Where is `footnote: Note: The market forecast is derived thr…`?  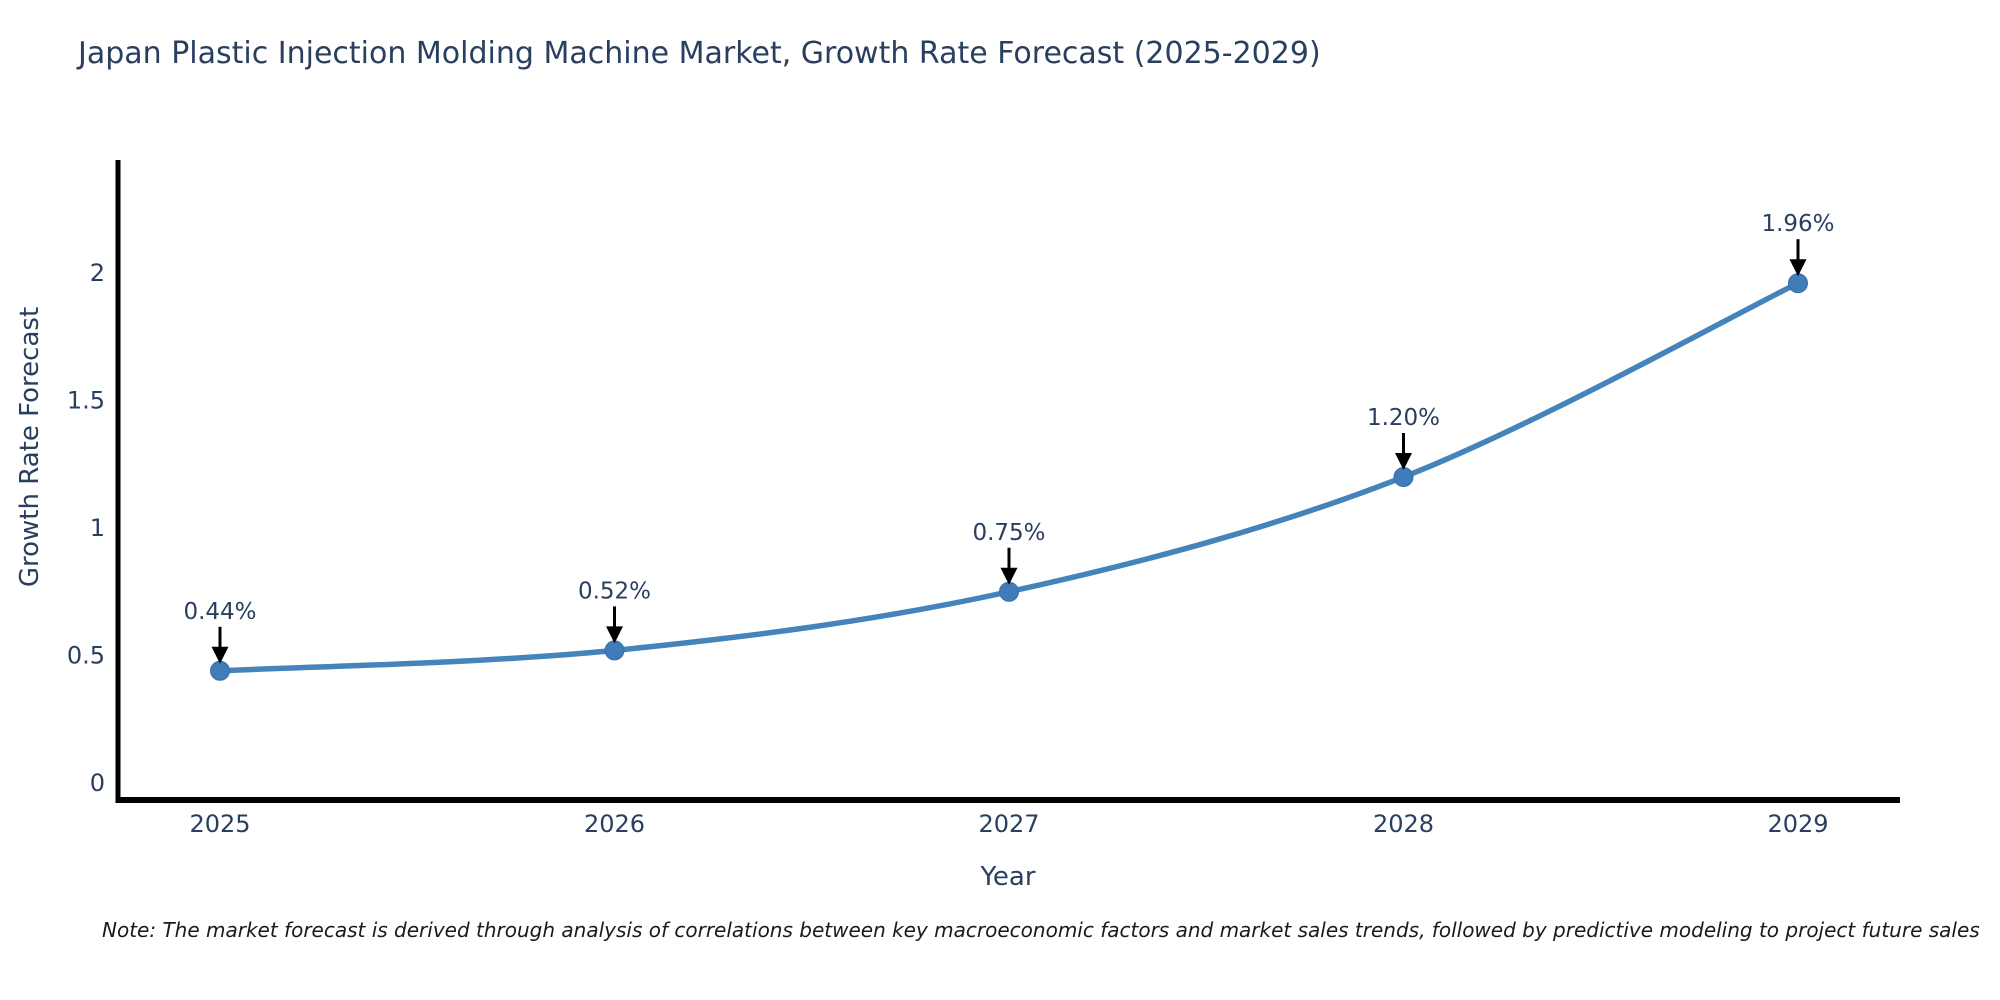
footnote: Note: The market forecast is derived thr… is located at coordinates (1041, 930).